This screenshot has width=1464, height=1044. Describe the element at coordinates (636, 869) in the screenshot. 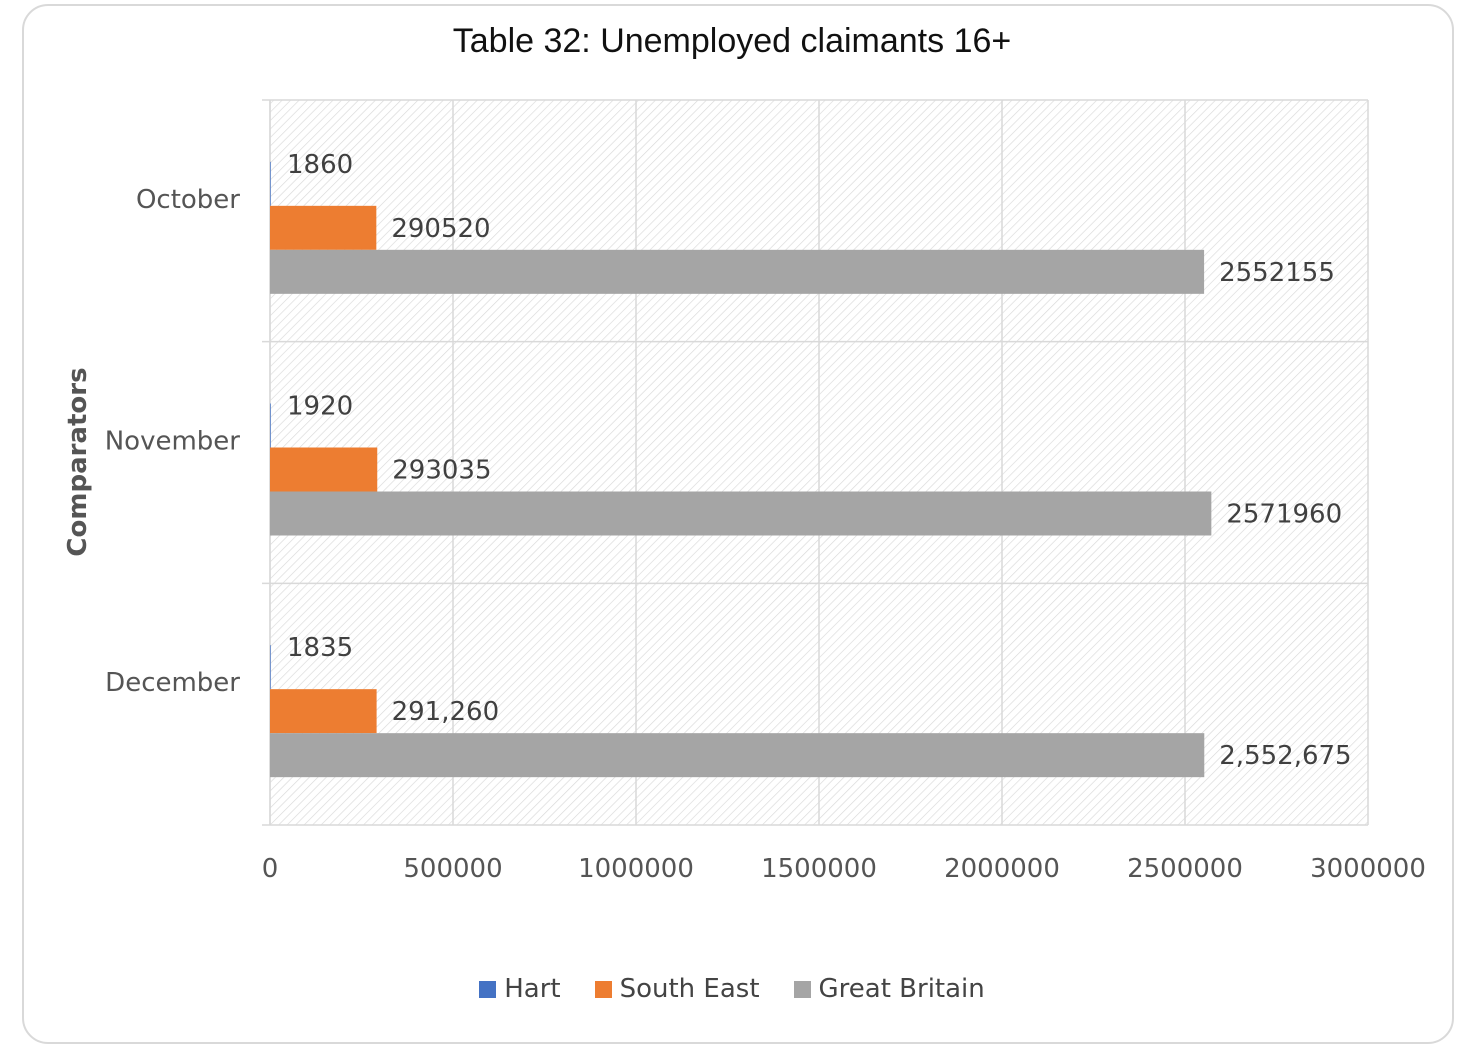

I see `x-tick-label: 1000000` at that location.